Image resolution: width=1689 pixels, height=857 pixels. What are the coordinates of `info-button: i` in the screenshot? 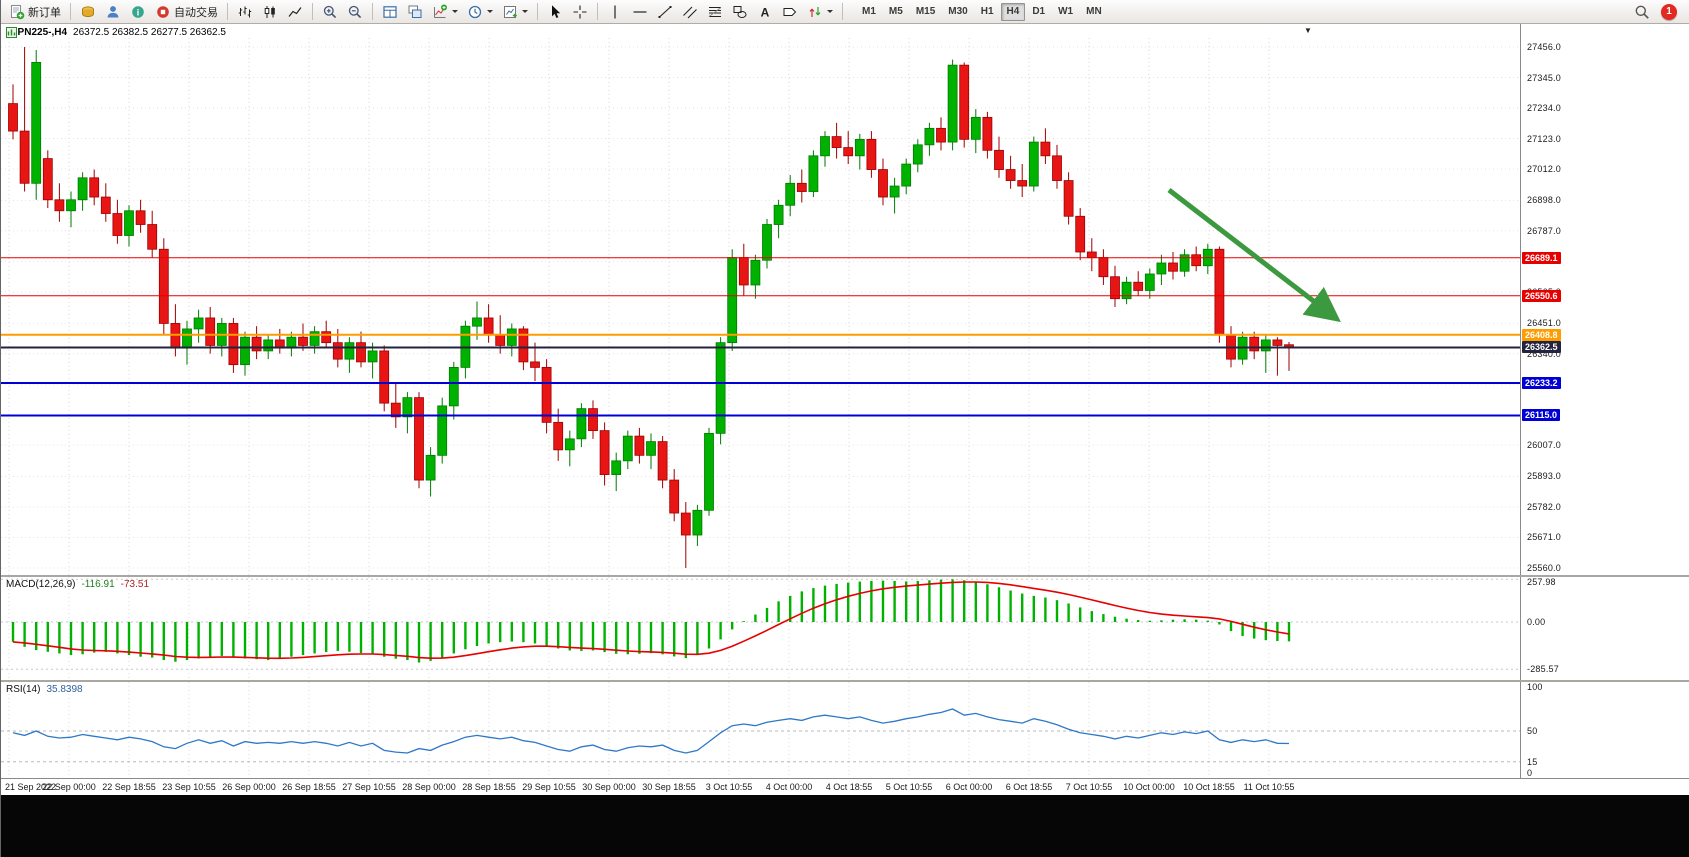 It's located at (138, 12).